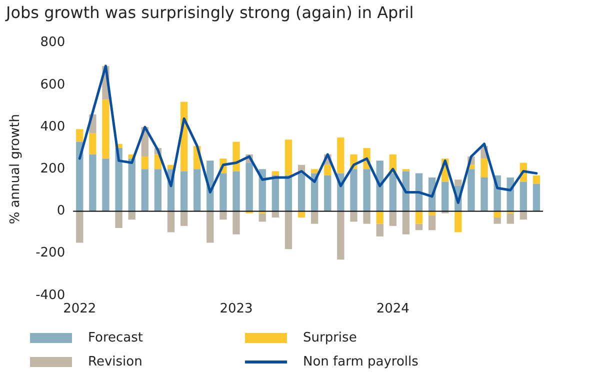  I want to click on legend-label: Revision, so click(115, 362).